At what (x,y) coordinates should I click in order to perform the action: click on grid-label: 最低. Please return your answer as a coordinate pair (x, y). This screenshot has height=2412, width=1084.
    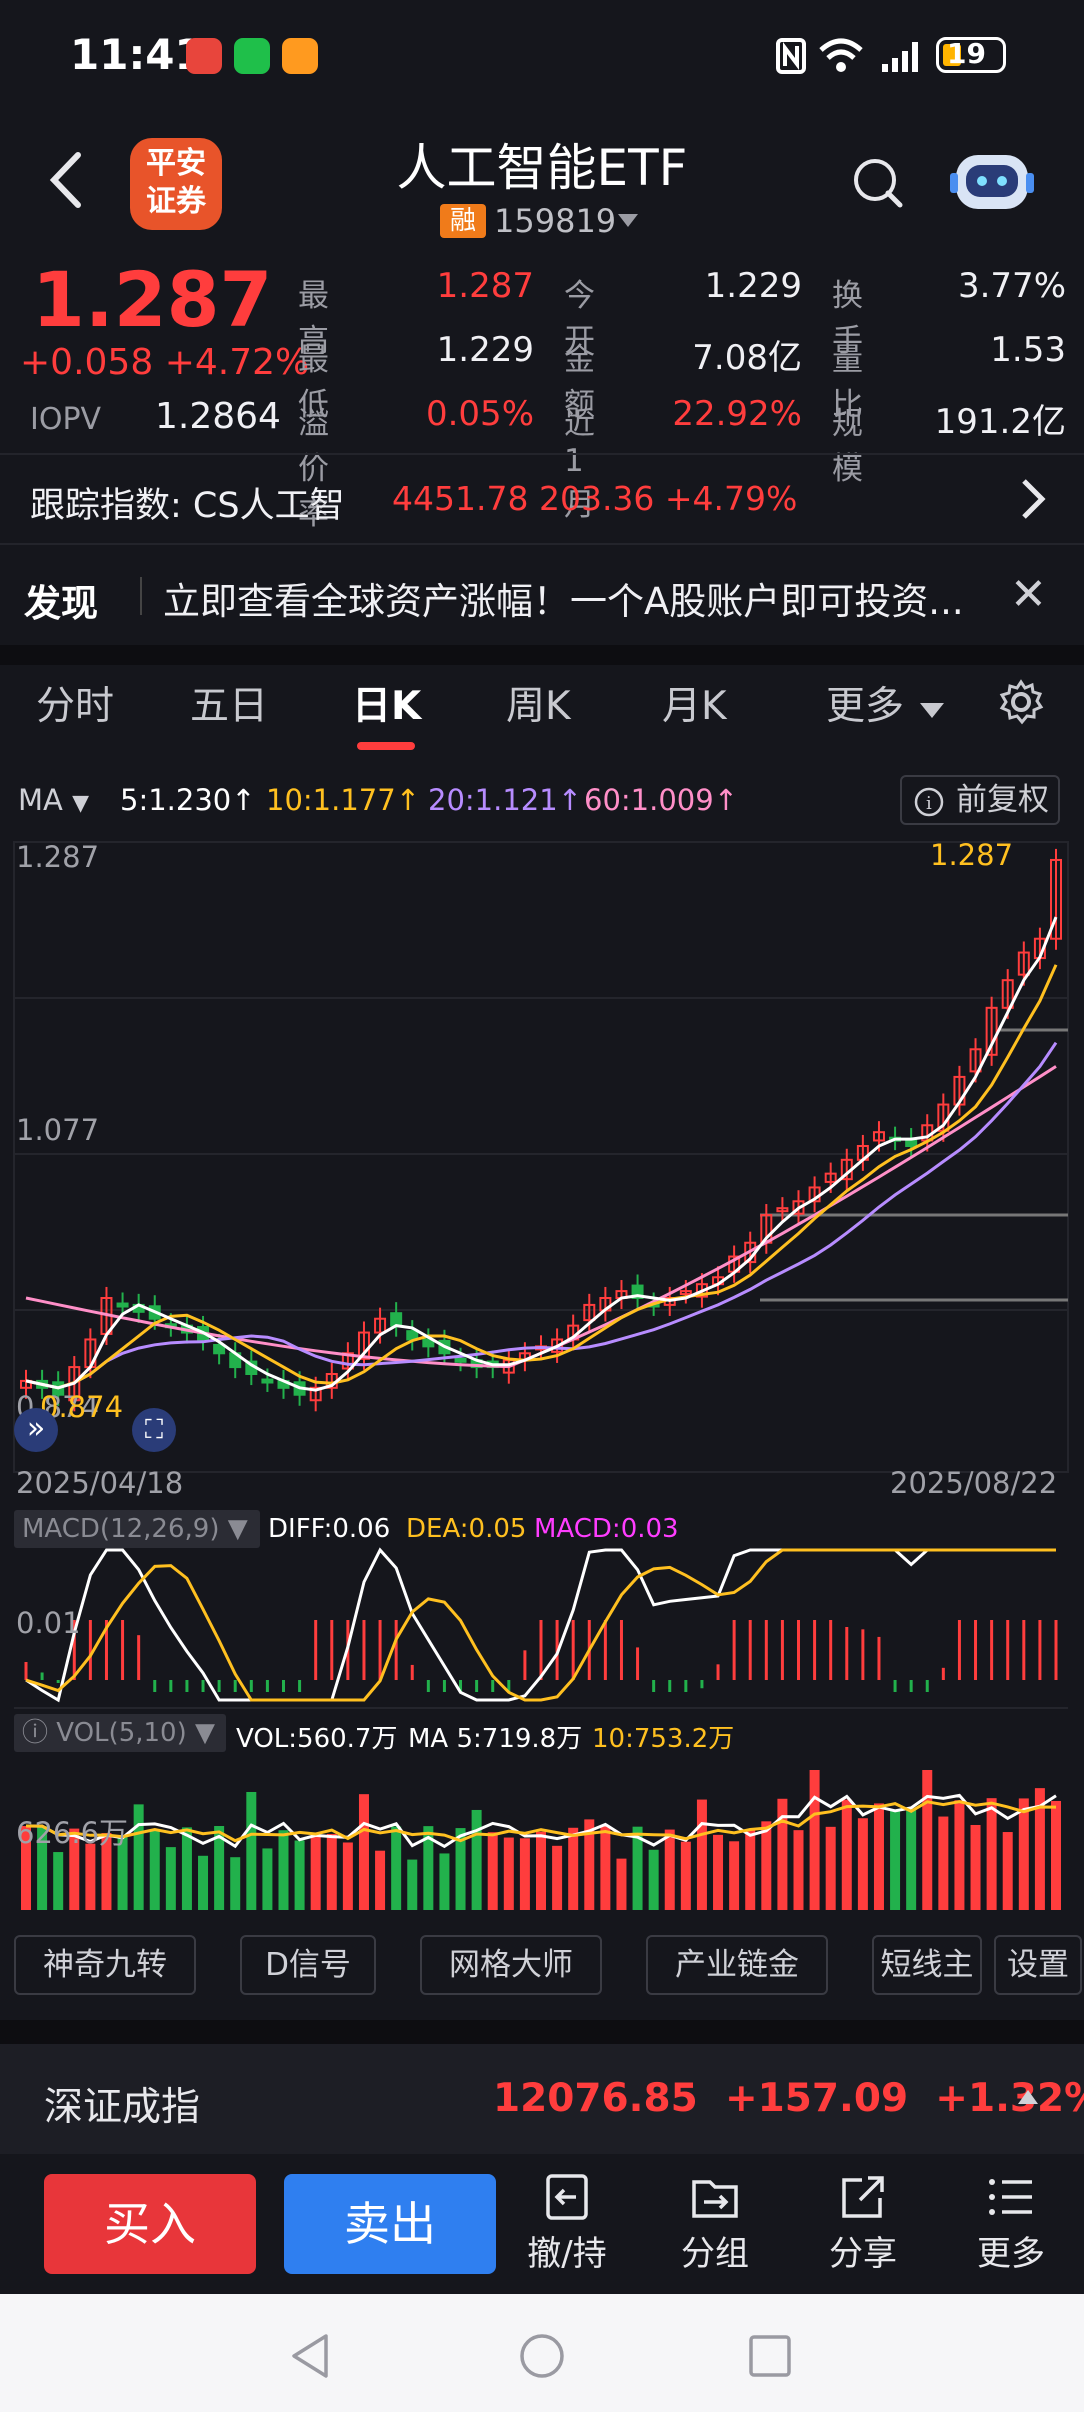
    Looking at the image, I should click on (313, 382).